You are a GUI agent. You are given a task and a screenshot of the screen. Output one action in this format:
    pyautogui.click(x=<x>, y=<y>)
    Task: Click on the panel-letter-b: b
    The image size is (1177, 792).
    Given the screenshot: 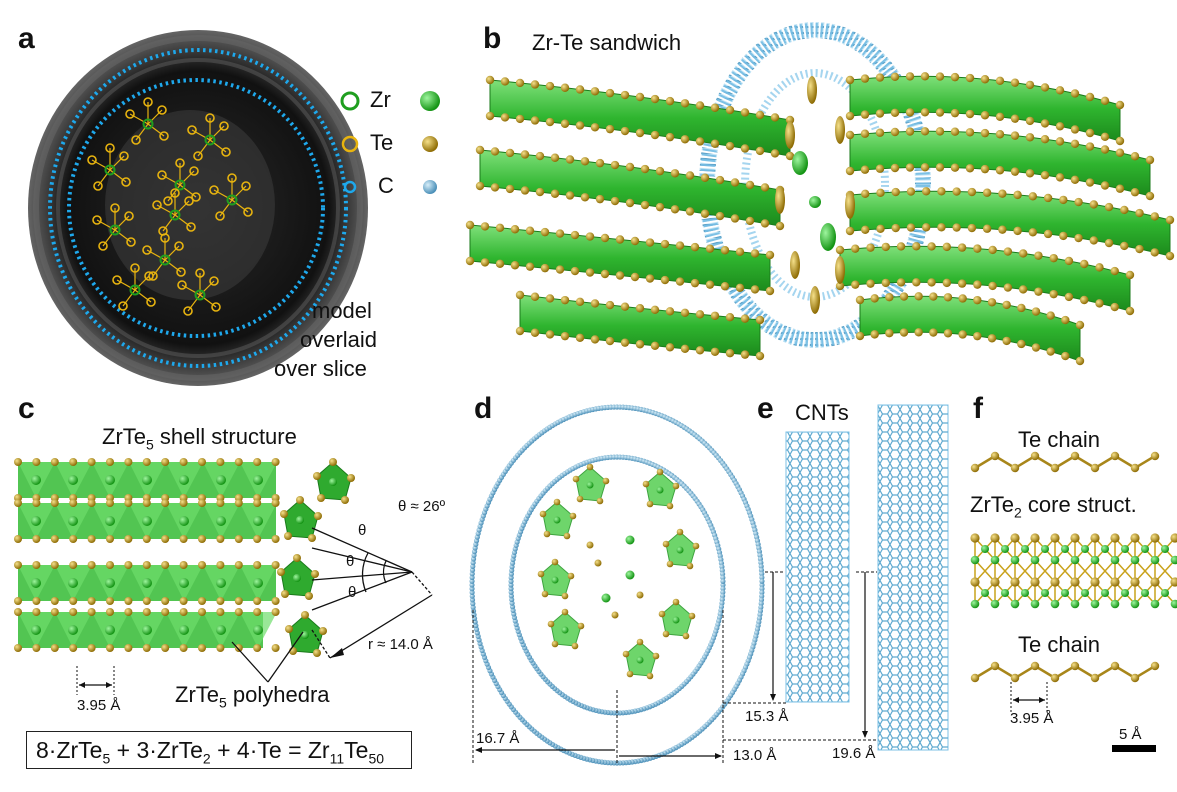 What is the action you would take?
    pyautogui.click(x=492, y=38)
    